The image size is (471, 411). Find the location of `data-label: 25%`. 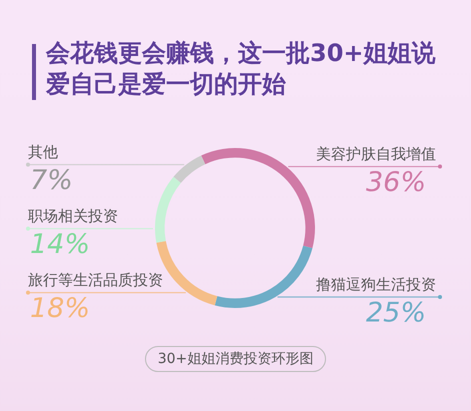

data-label: 25% is located at coordinates (396, 313).